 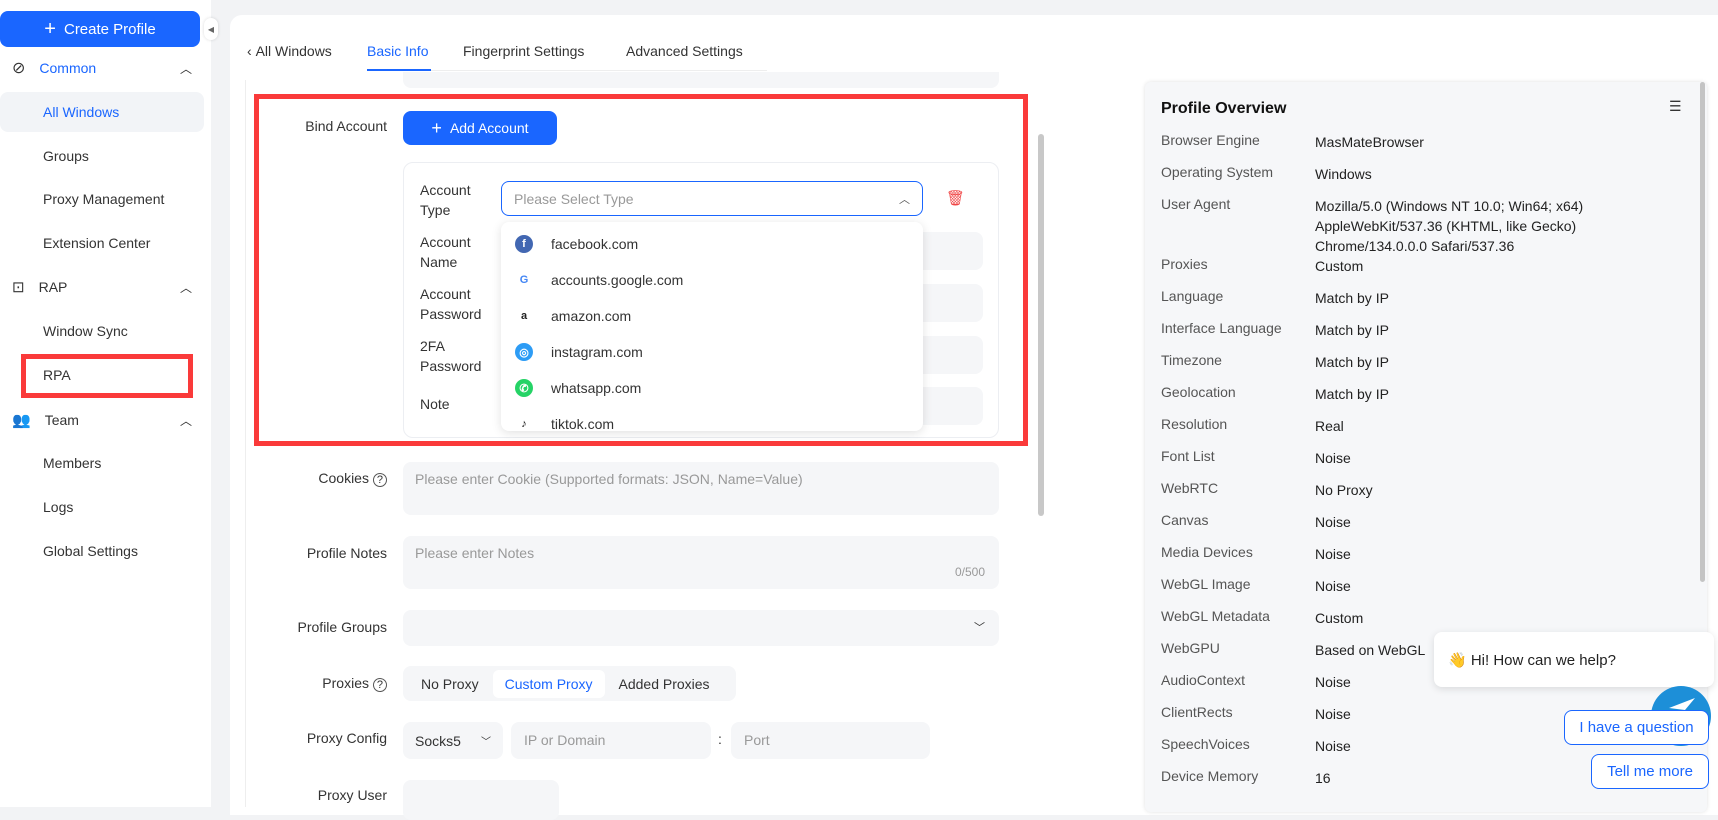 What do you see at coordinates (1190, 488) in the screenshot?
I see `overview-key: WebRTC` at bounding box center [1190, 488].